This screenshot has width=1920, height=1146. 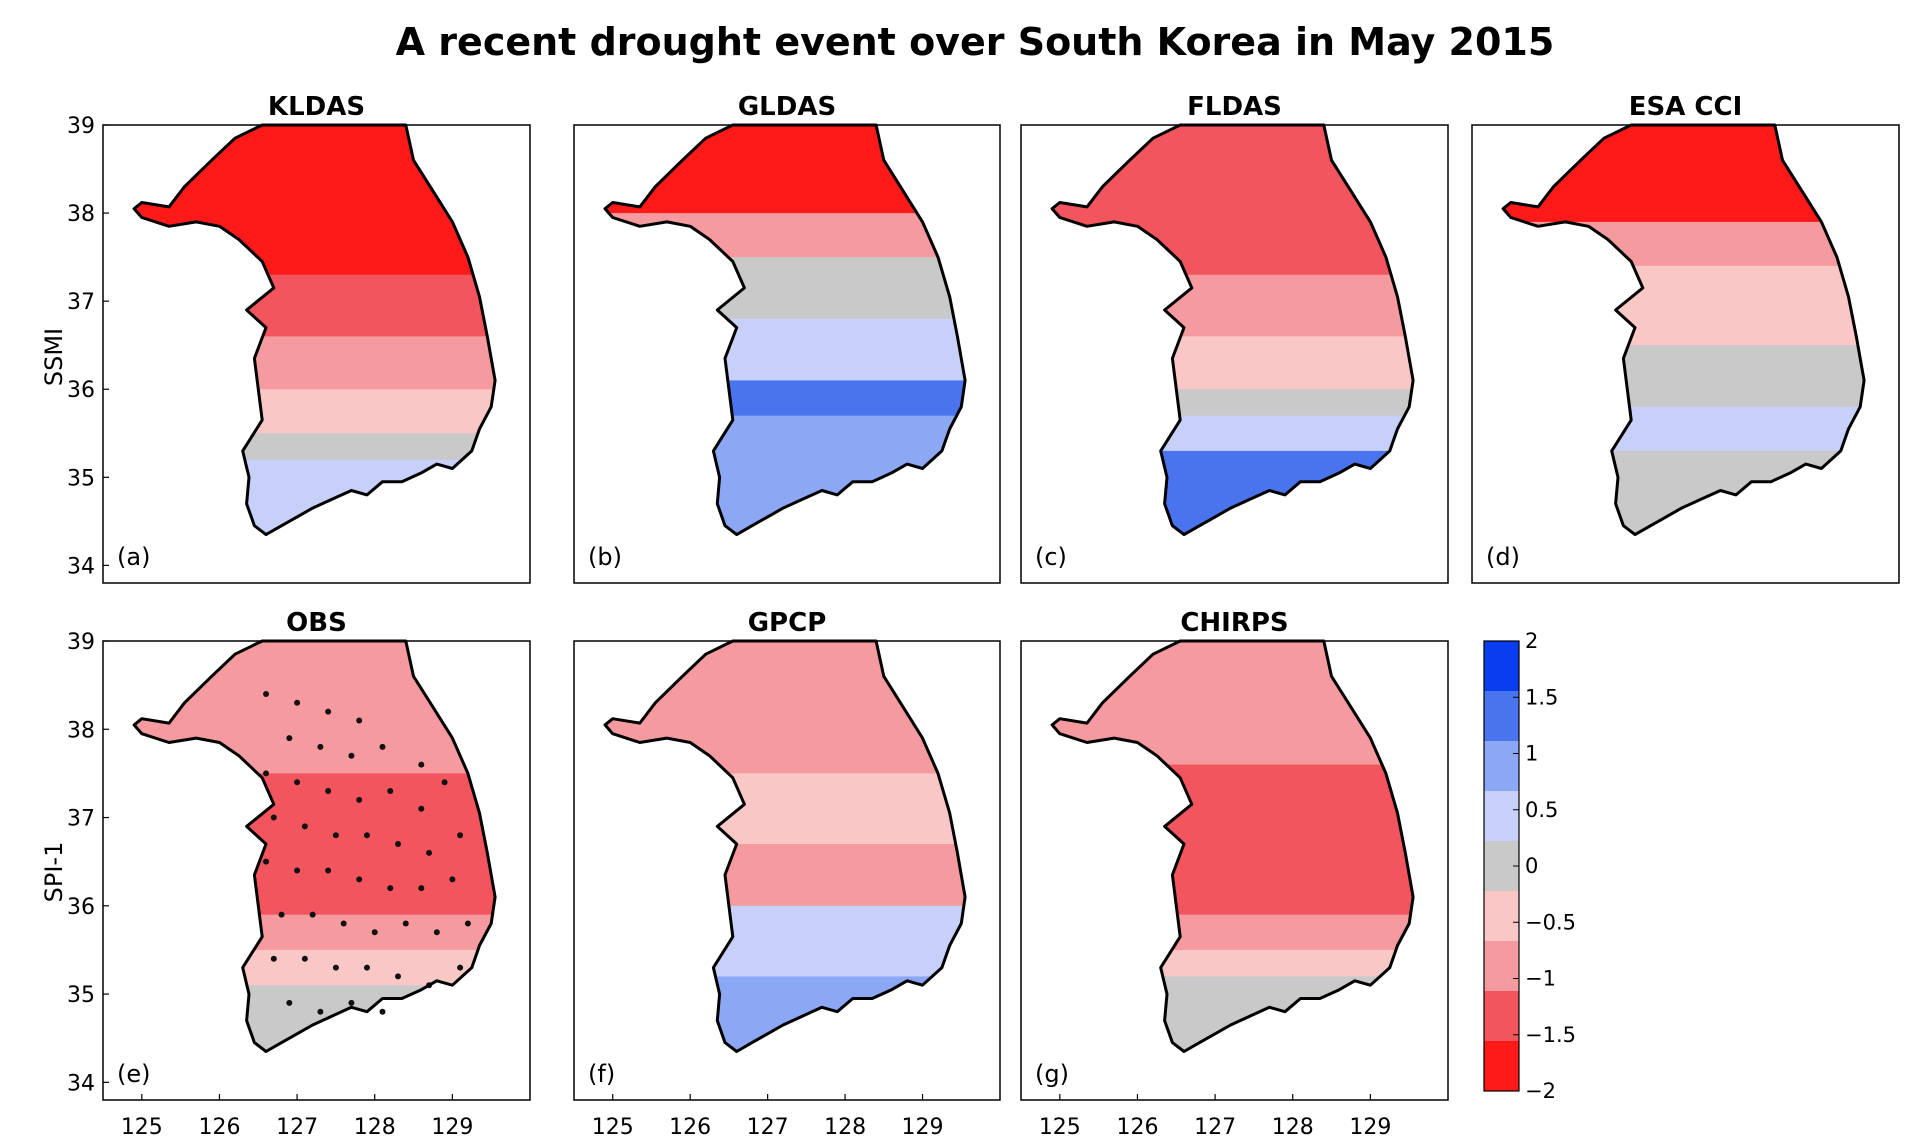 I want to click on colorbar-tick-label: 1, so click(x=1531, y=754).